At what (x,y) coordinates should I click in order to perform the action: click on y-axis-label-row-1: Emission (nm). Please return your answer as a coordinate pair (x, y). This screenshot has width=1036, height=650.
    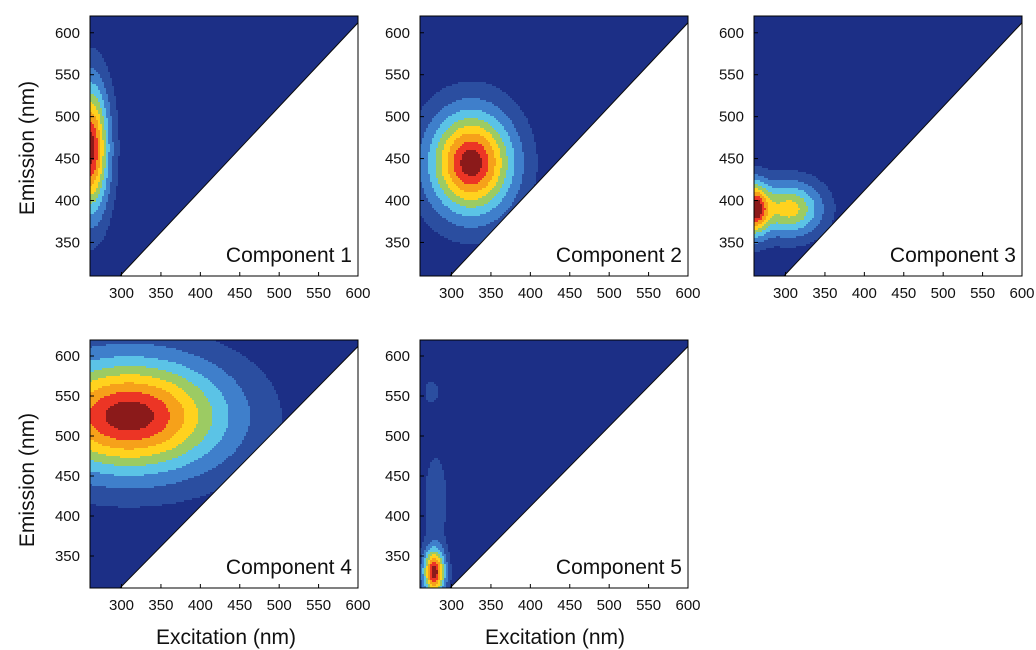
    Looking at the image, I should click on (27, 148).